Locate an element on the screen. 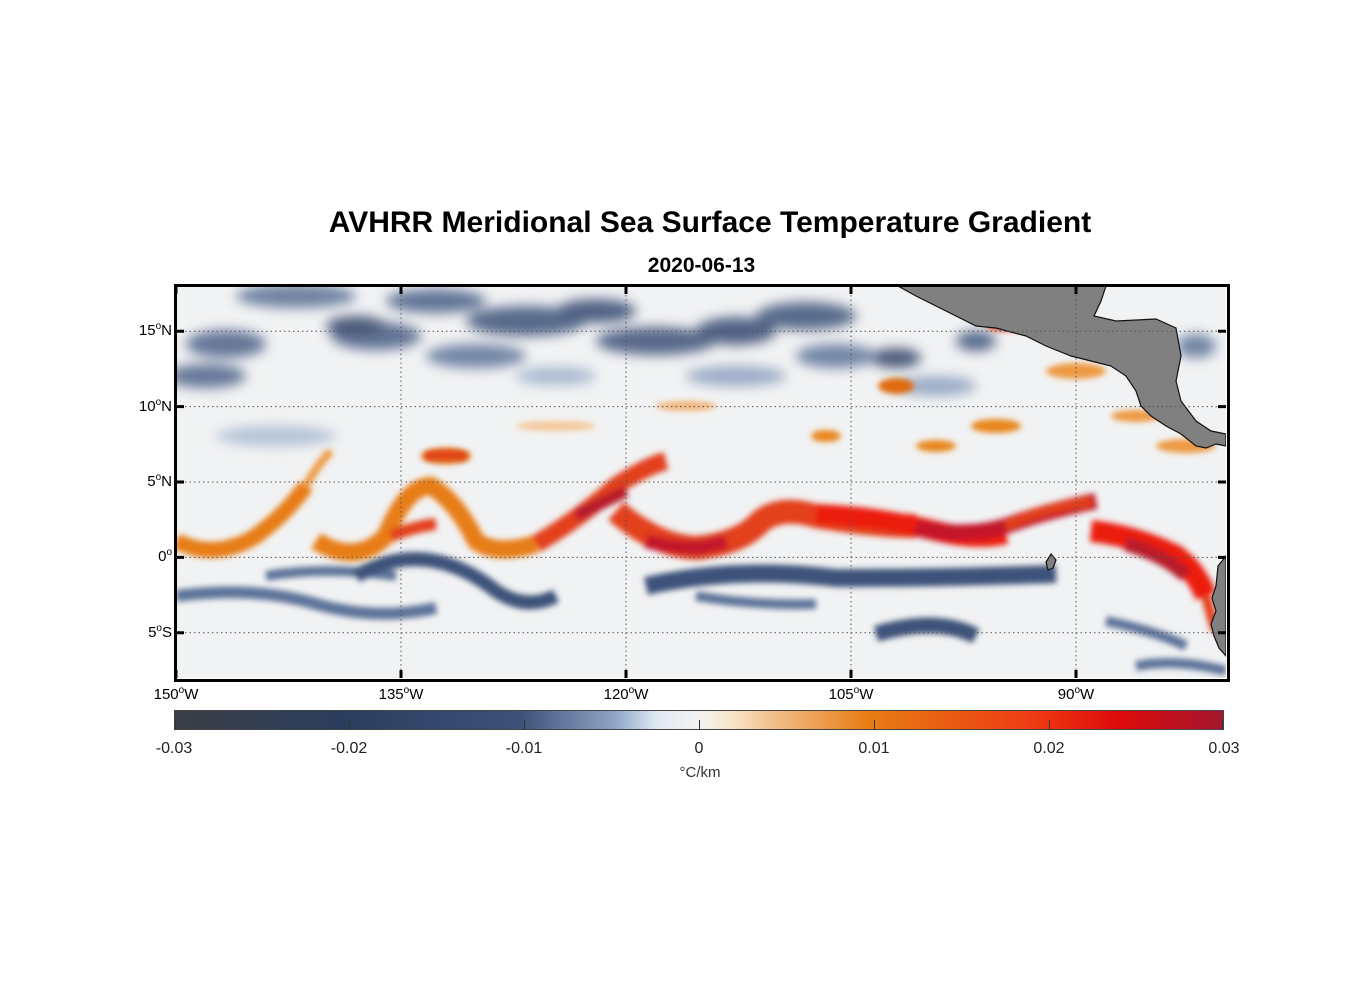  latitude-label: 5oS is located at coordinates (160, 631).